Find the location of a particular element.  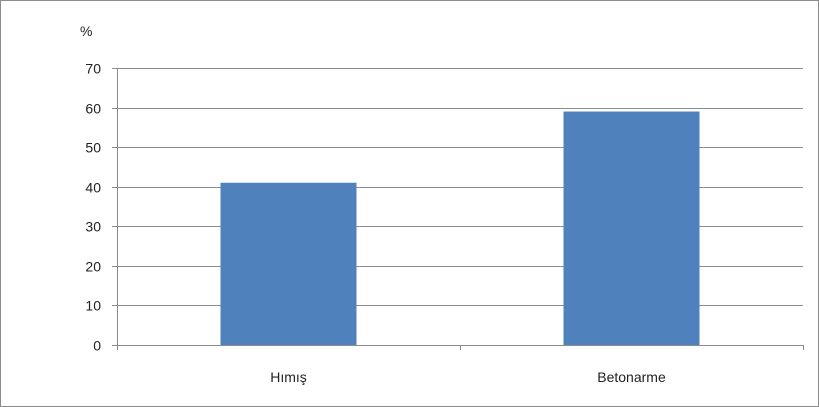

x-category-label-2: Betonarme is located at coordinates (631, 377).